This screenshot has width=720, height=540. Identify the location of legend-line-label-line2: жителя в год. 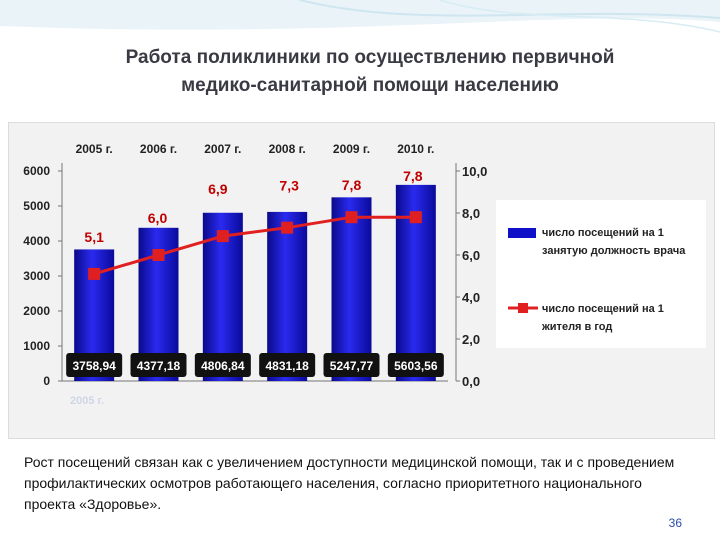
(576, 327).